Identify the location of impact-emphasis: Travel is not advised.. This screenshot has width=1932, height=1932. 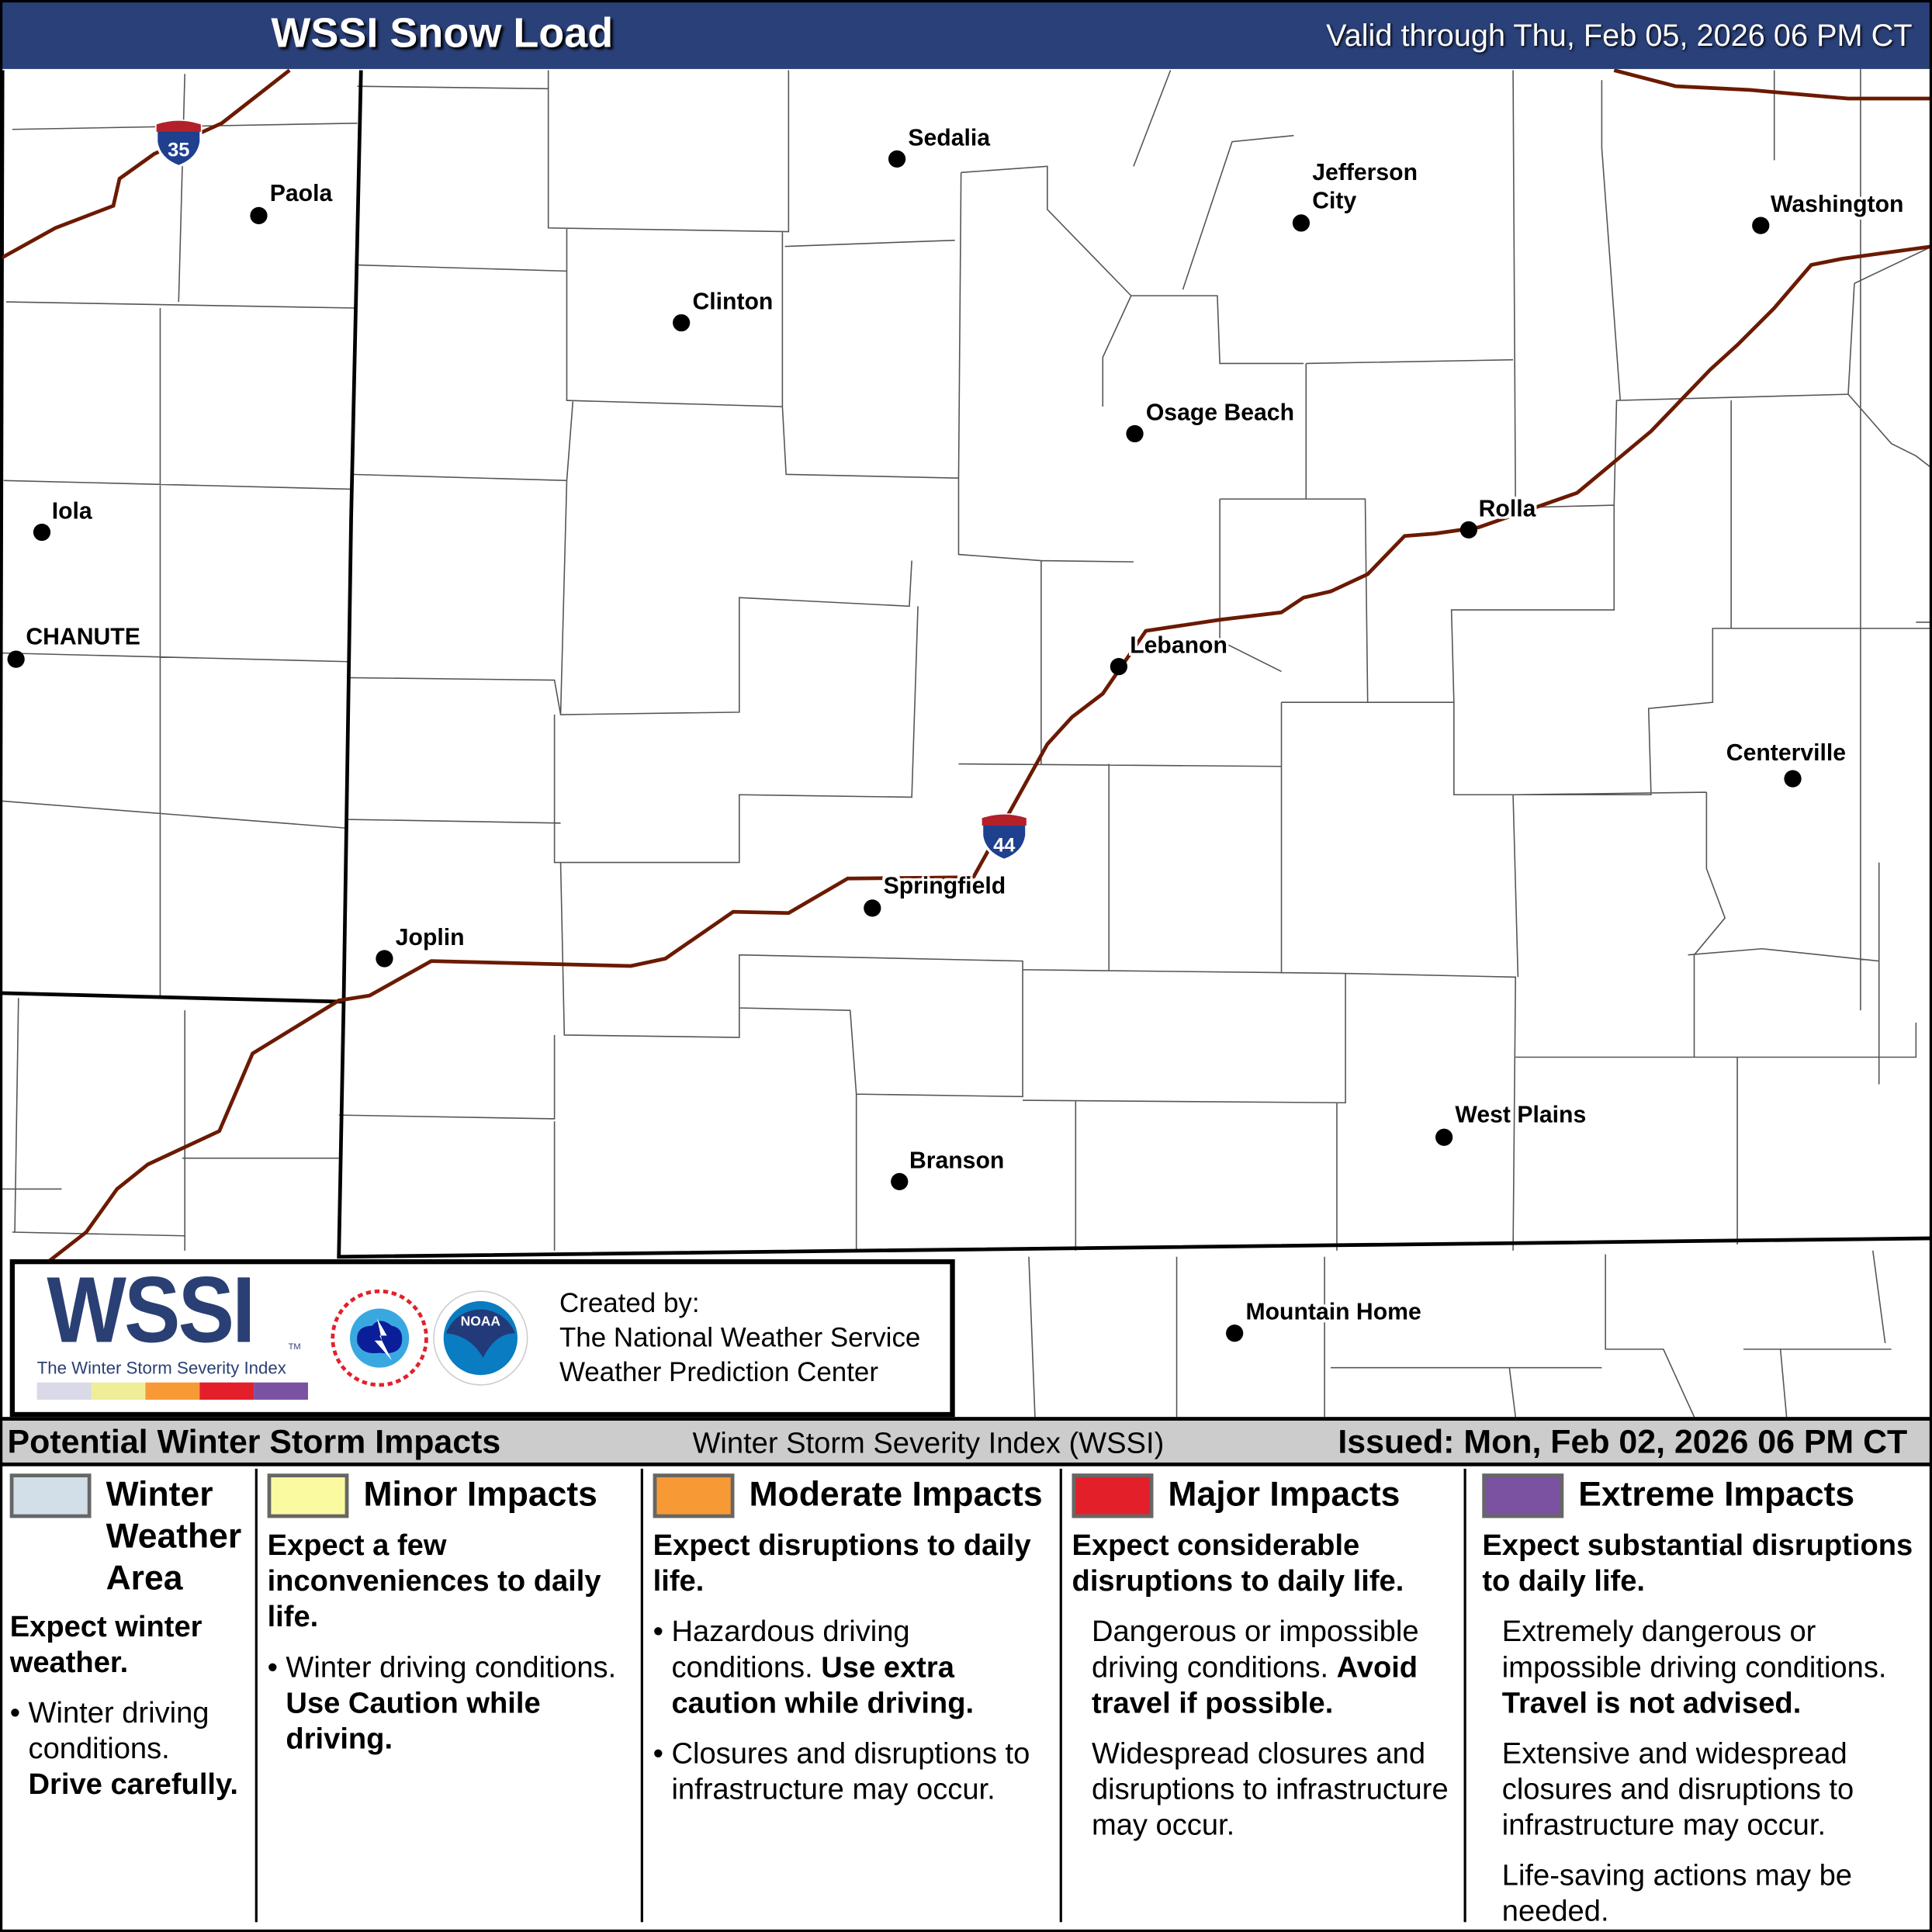
(1652, 1703).